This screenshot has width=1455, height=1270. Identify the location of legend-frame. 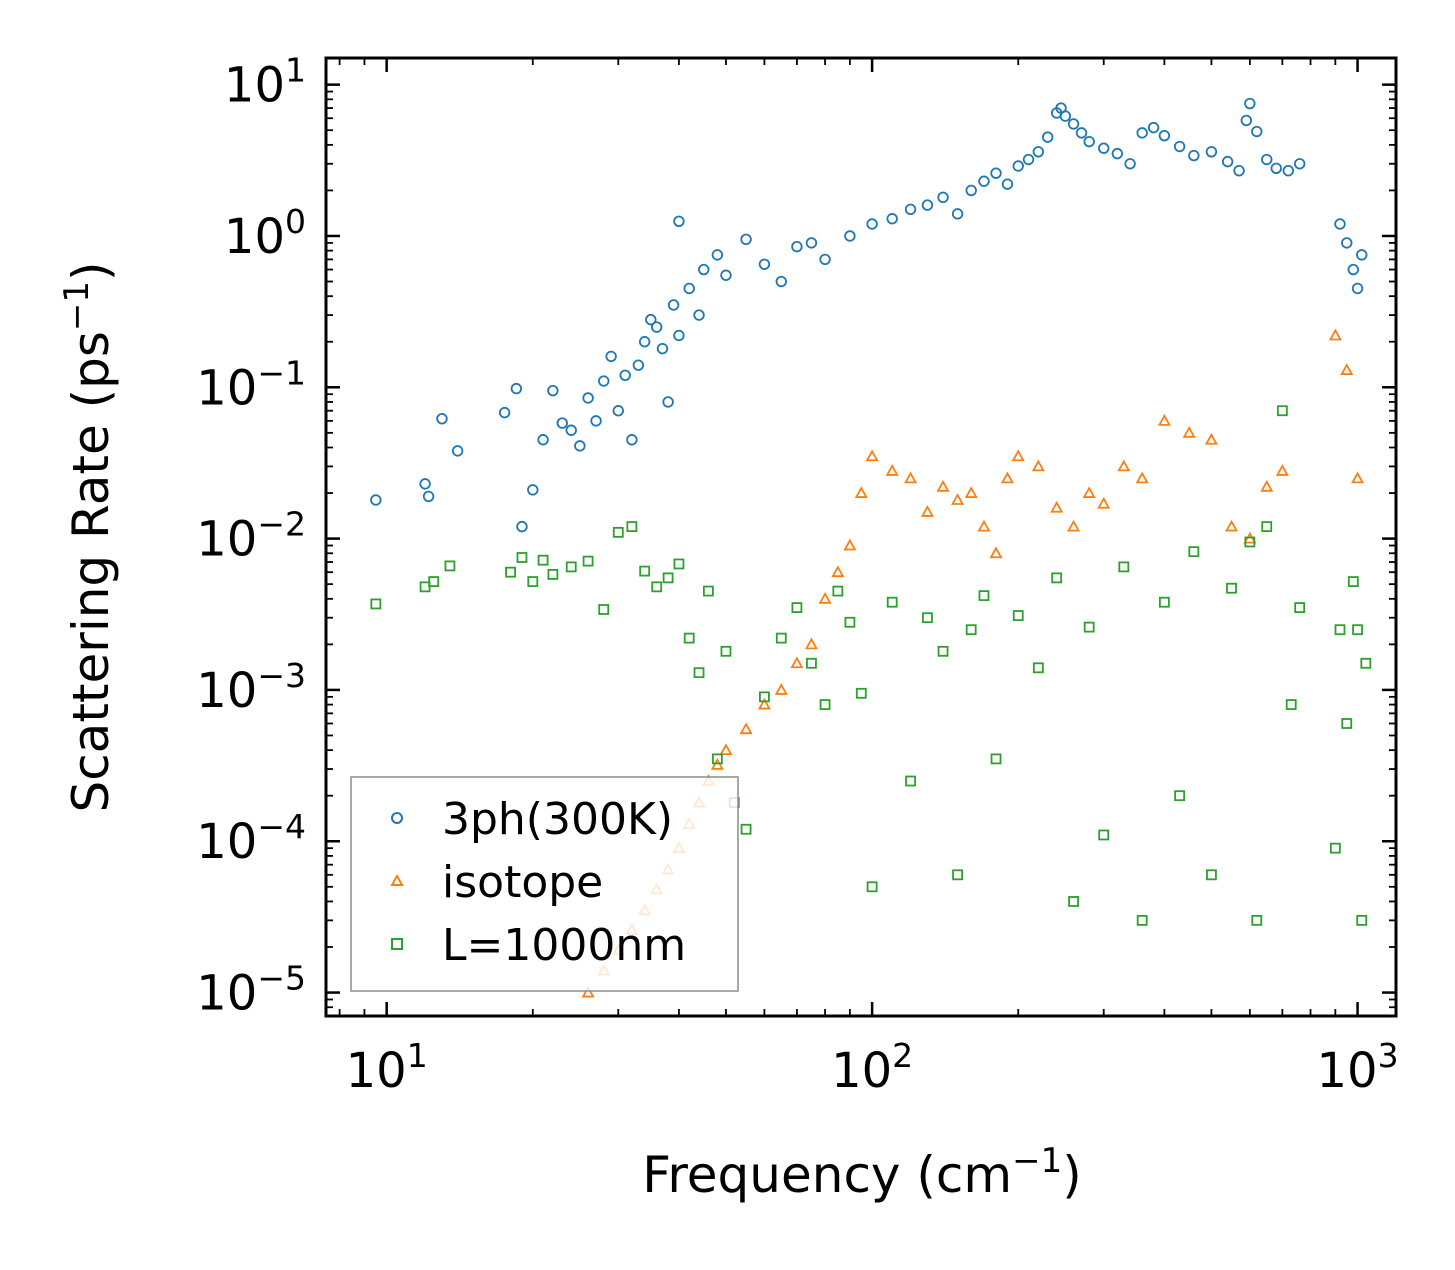
(544, 884).